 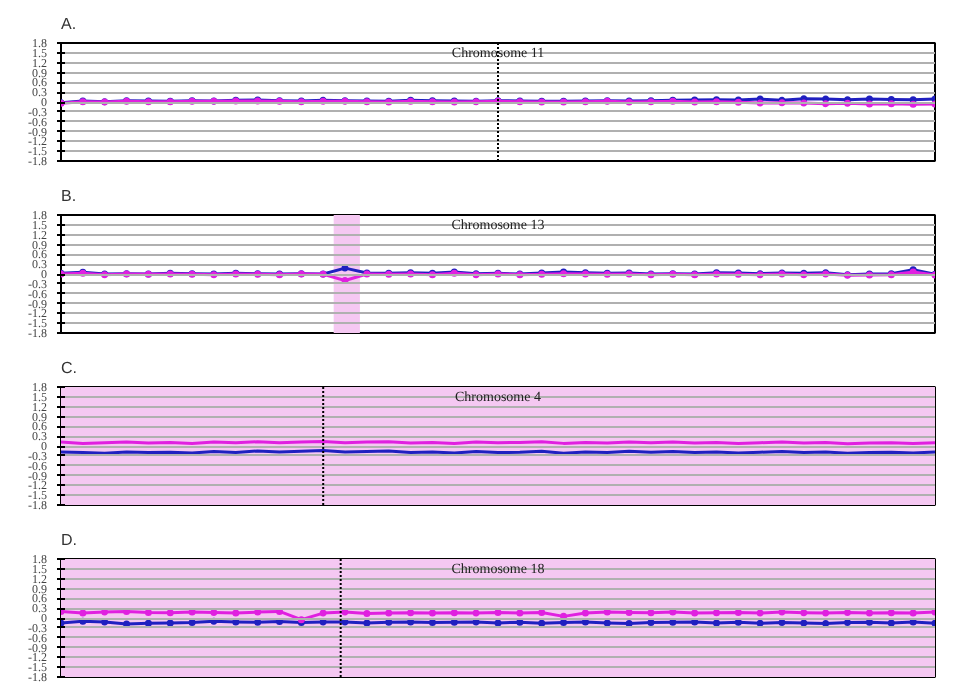 I want to click on chart-title: B., so click(x=69, y=196).